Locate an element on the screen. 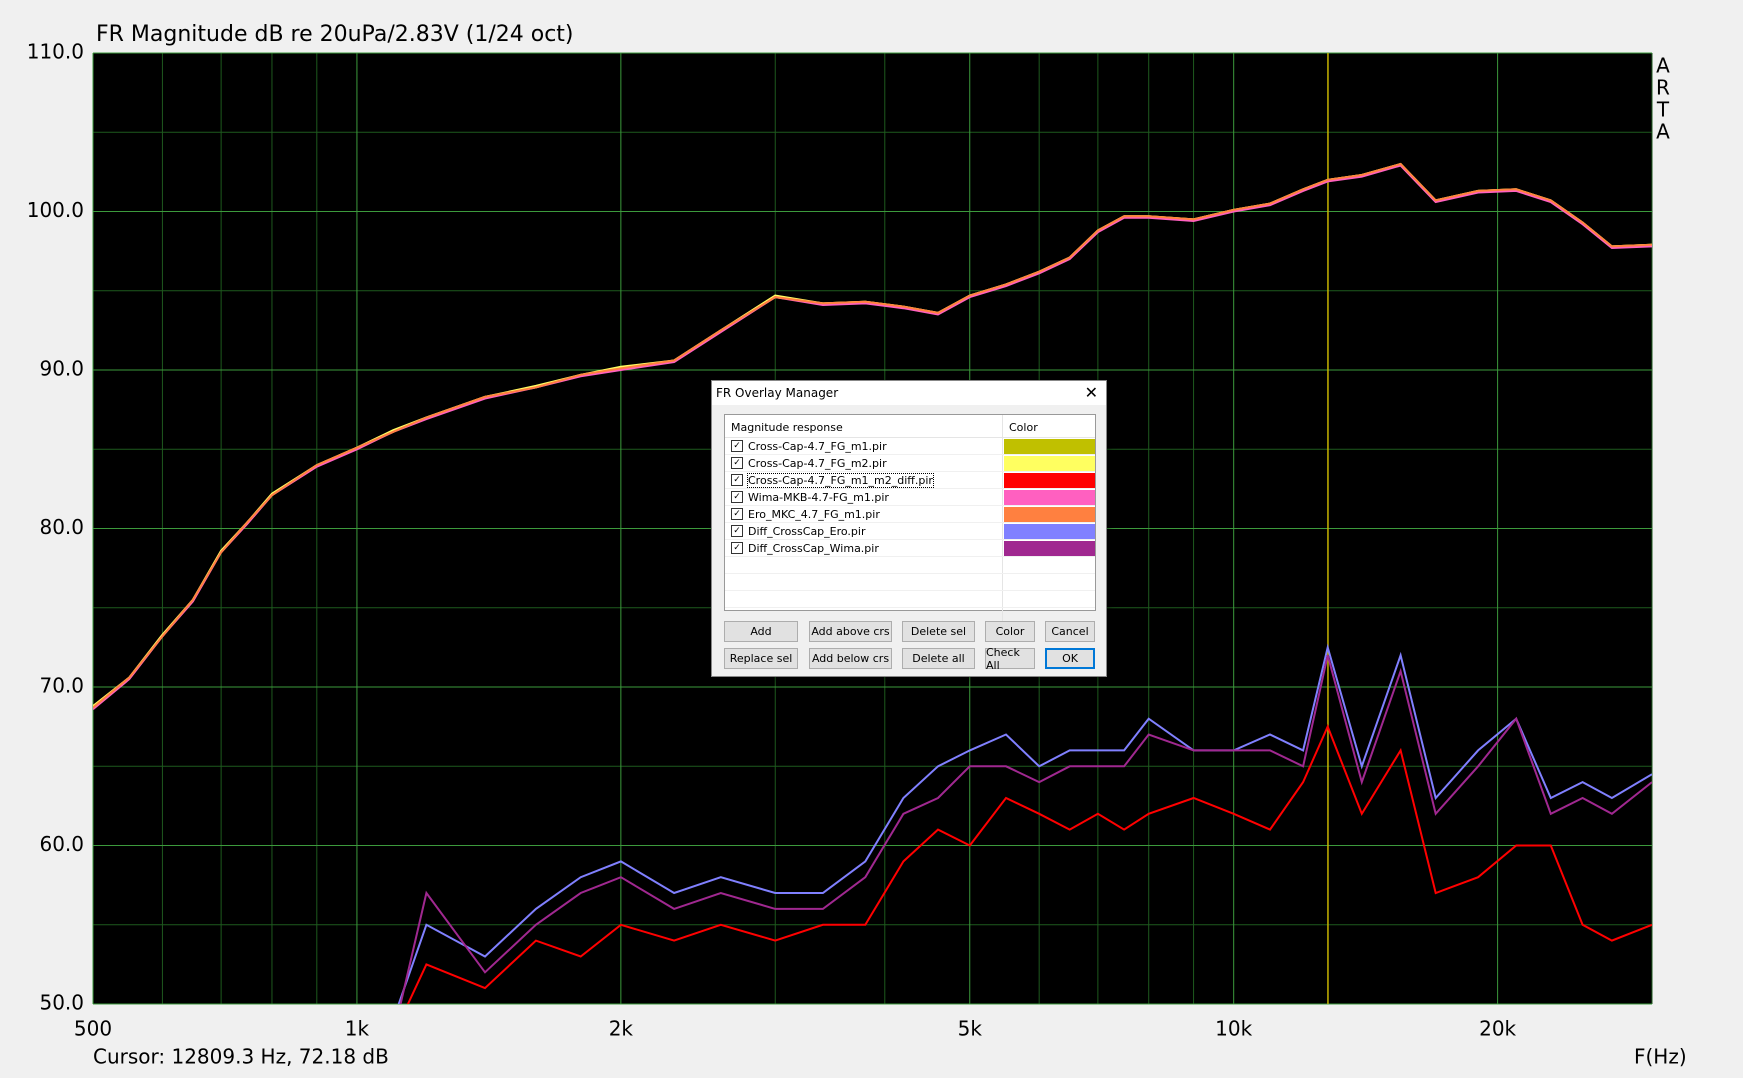 This screenshot has height=1078, width=1743. y-tick-label: 110.0 is located at coordinates (55, 52).